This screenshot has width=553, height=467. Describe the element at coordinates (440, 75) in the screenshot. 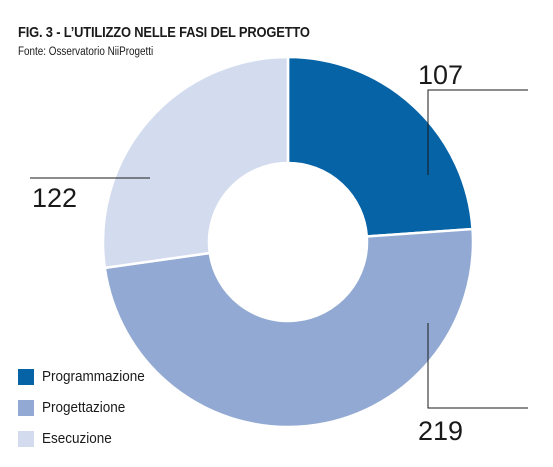

I see `data-label-programmazione: 107` at that location.